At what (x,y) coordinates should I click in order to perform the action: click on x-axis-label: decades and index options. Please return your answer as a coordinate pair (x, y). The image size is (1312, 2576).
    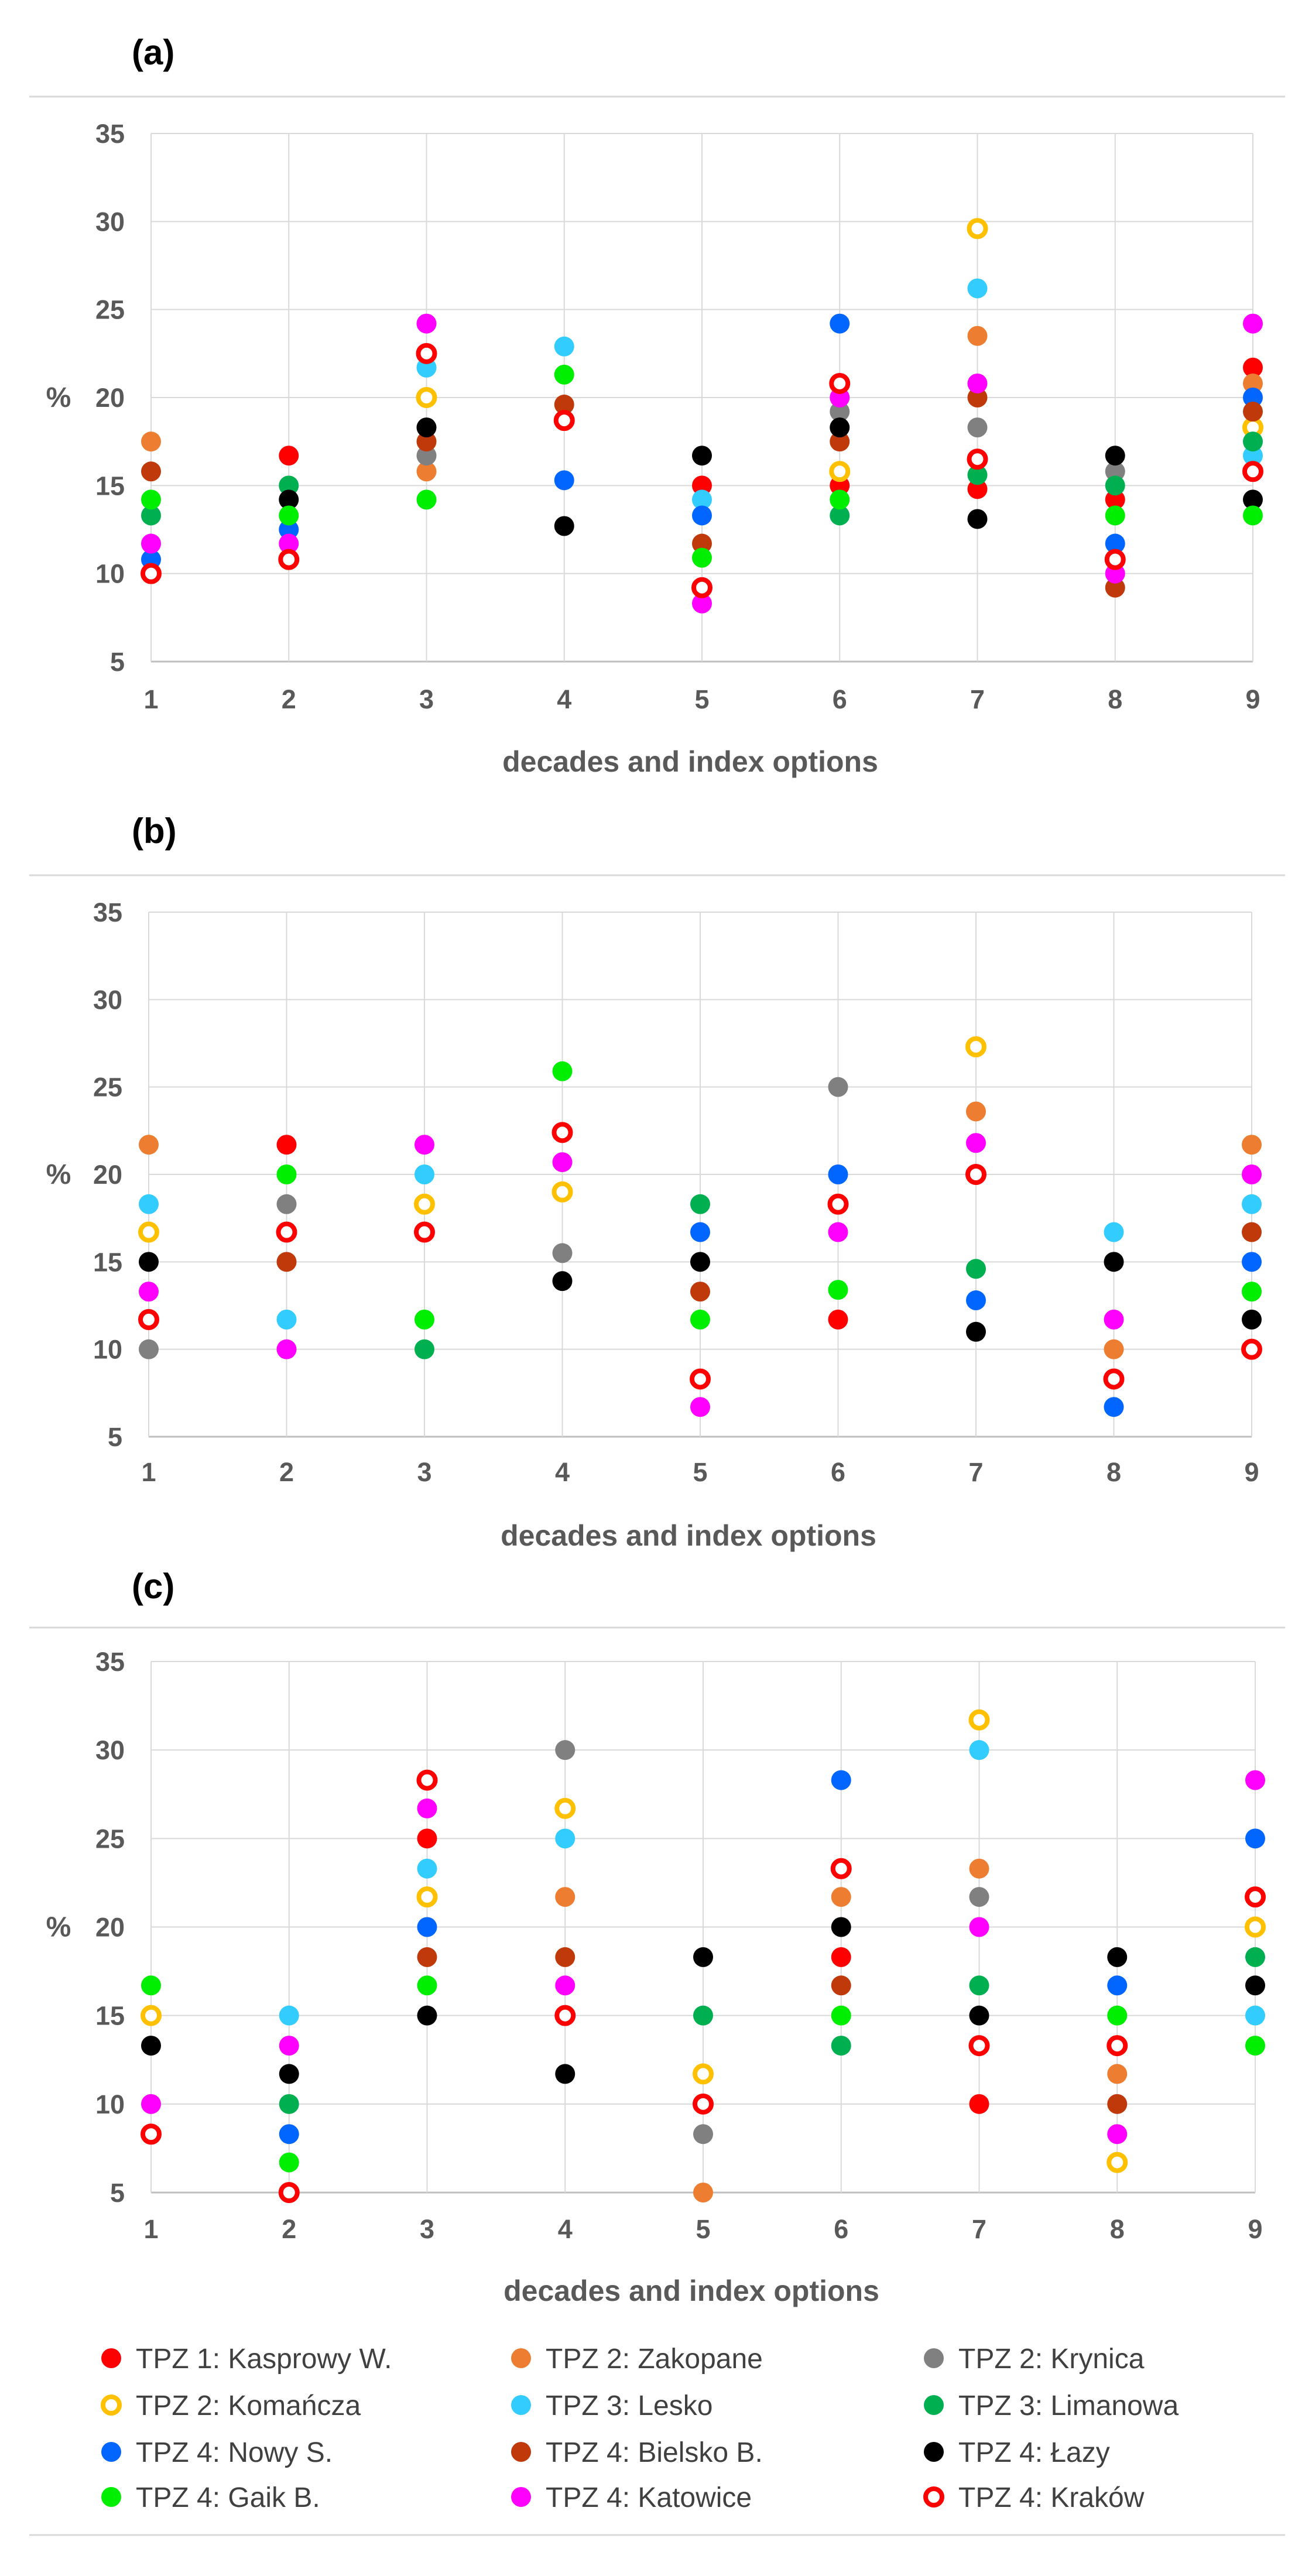
    Looking at the image, I should click on (691, 2290).